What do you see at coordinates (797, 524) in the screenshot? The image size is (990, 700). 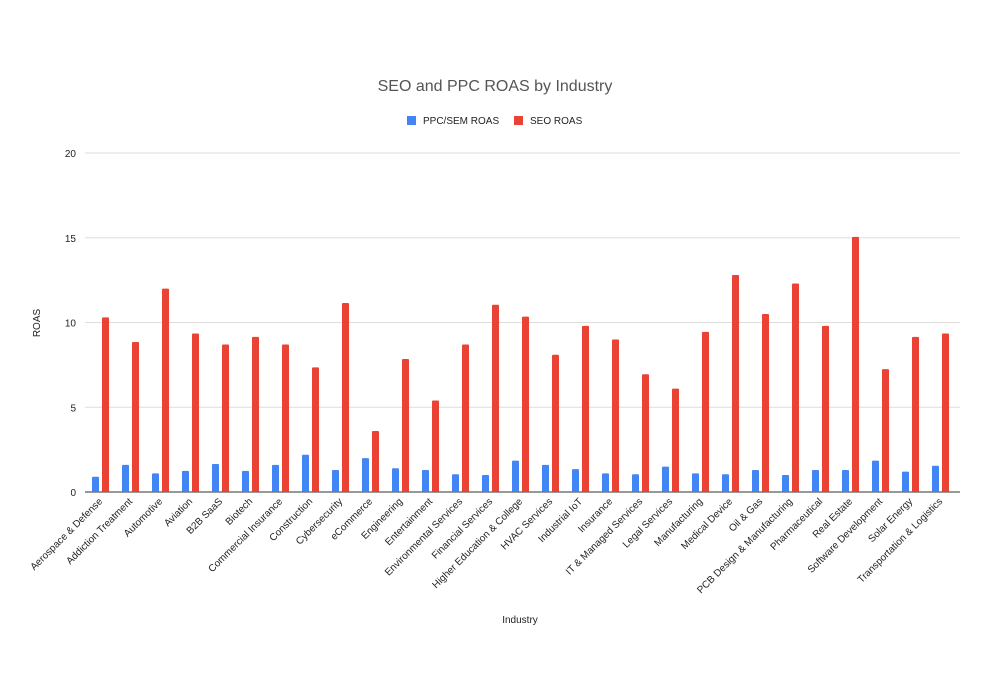 I see `x-tick-label: Pharmaceutical` at bounding box center [797, 524].